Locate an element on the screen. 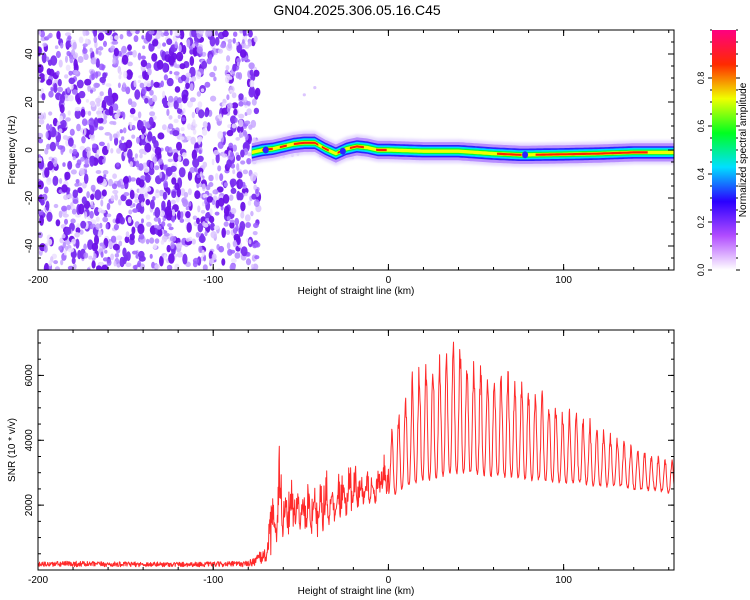 The height and width of the screenshot is (600, 750). ridge-notch is located at coordinates (525, 155).